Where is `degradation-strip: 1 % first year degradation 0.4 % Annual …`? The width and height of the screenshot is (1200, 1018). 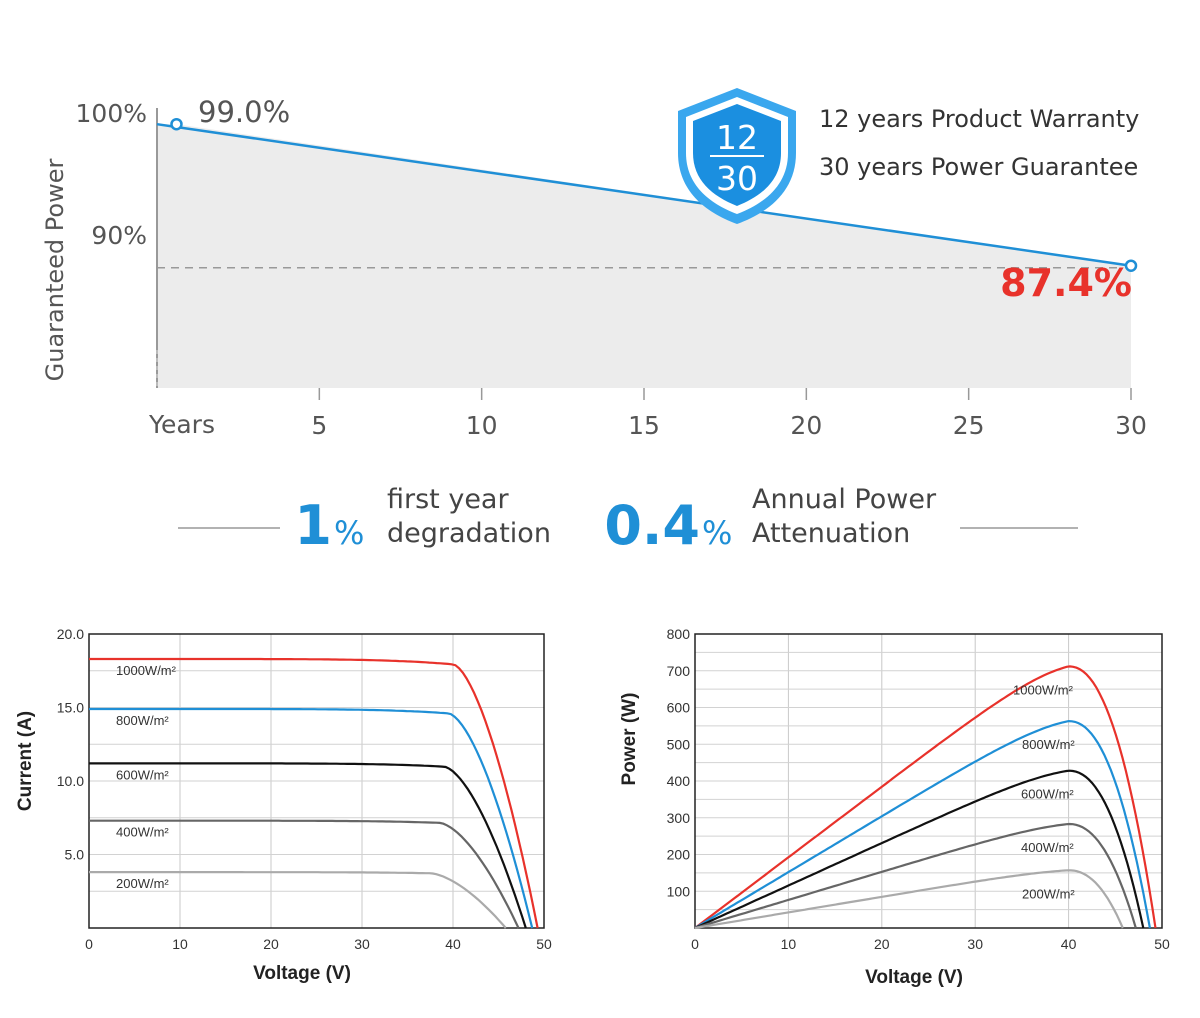
degradation-strip: 1 % first year degradation 0.4 % Annual … is located at coordinates (628, 520).